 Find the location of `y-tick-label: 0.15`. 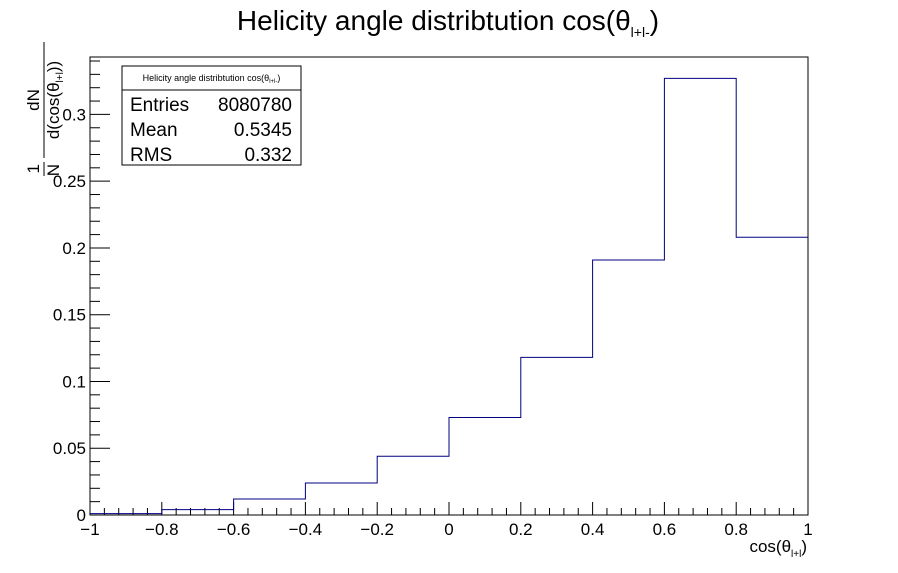

y-tick-label: 0.15 is located at coordinates (69, 315).